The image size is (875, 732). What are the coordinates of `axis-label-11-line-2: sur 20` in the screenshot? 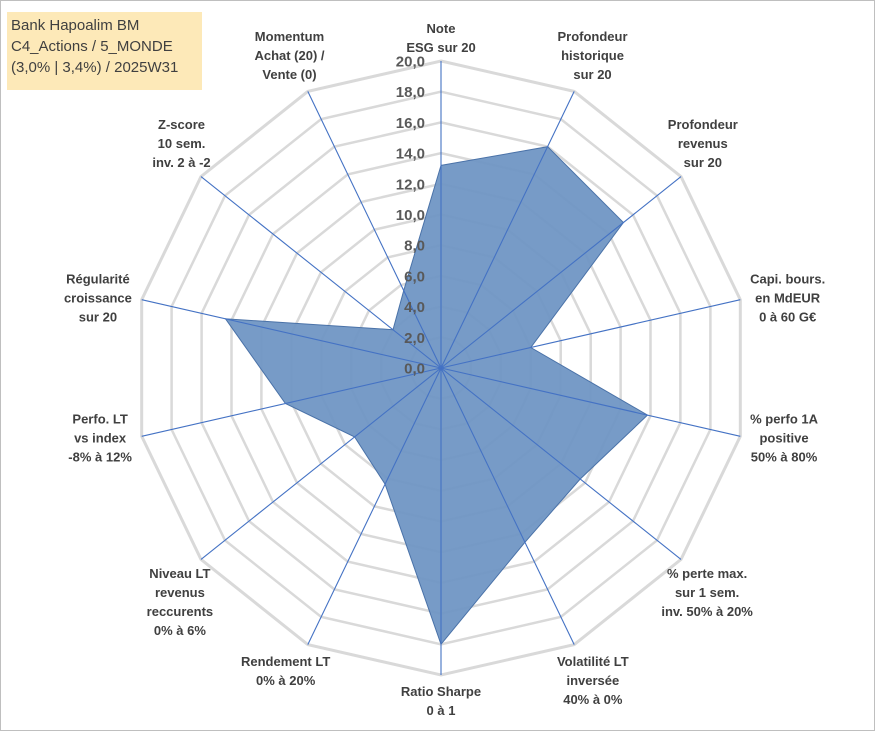 It's located at (98, 317).